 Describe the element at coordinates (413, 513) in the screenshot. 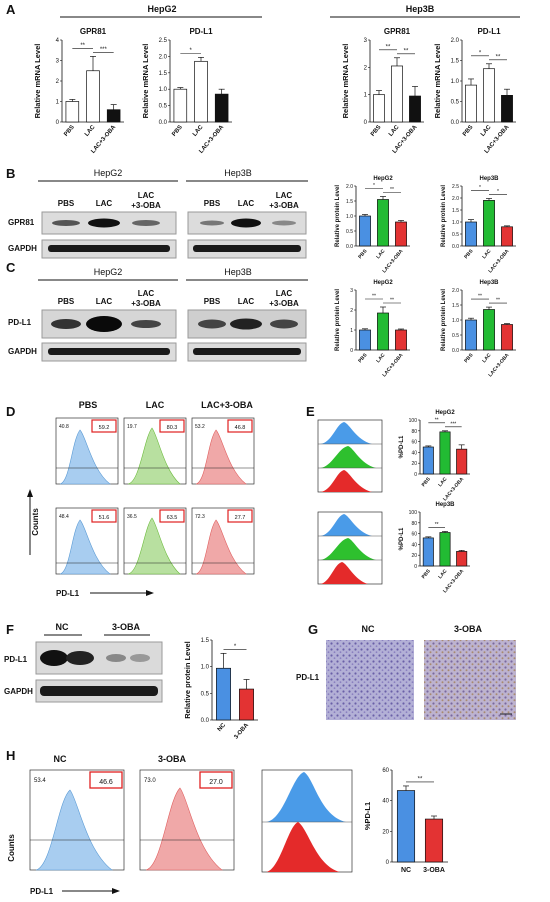

I see `y-tick-label: 100` at that location.